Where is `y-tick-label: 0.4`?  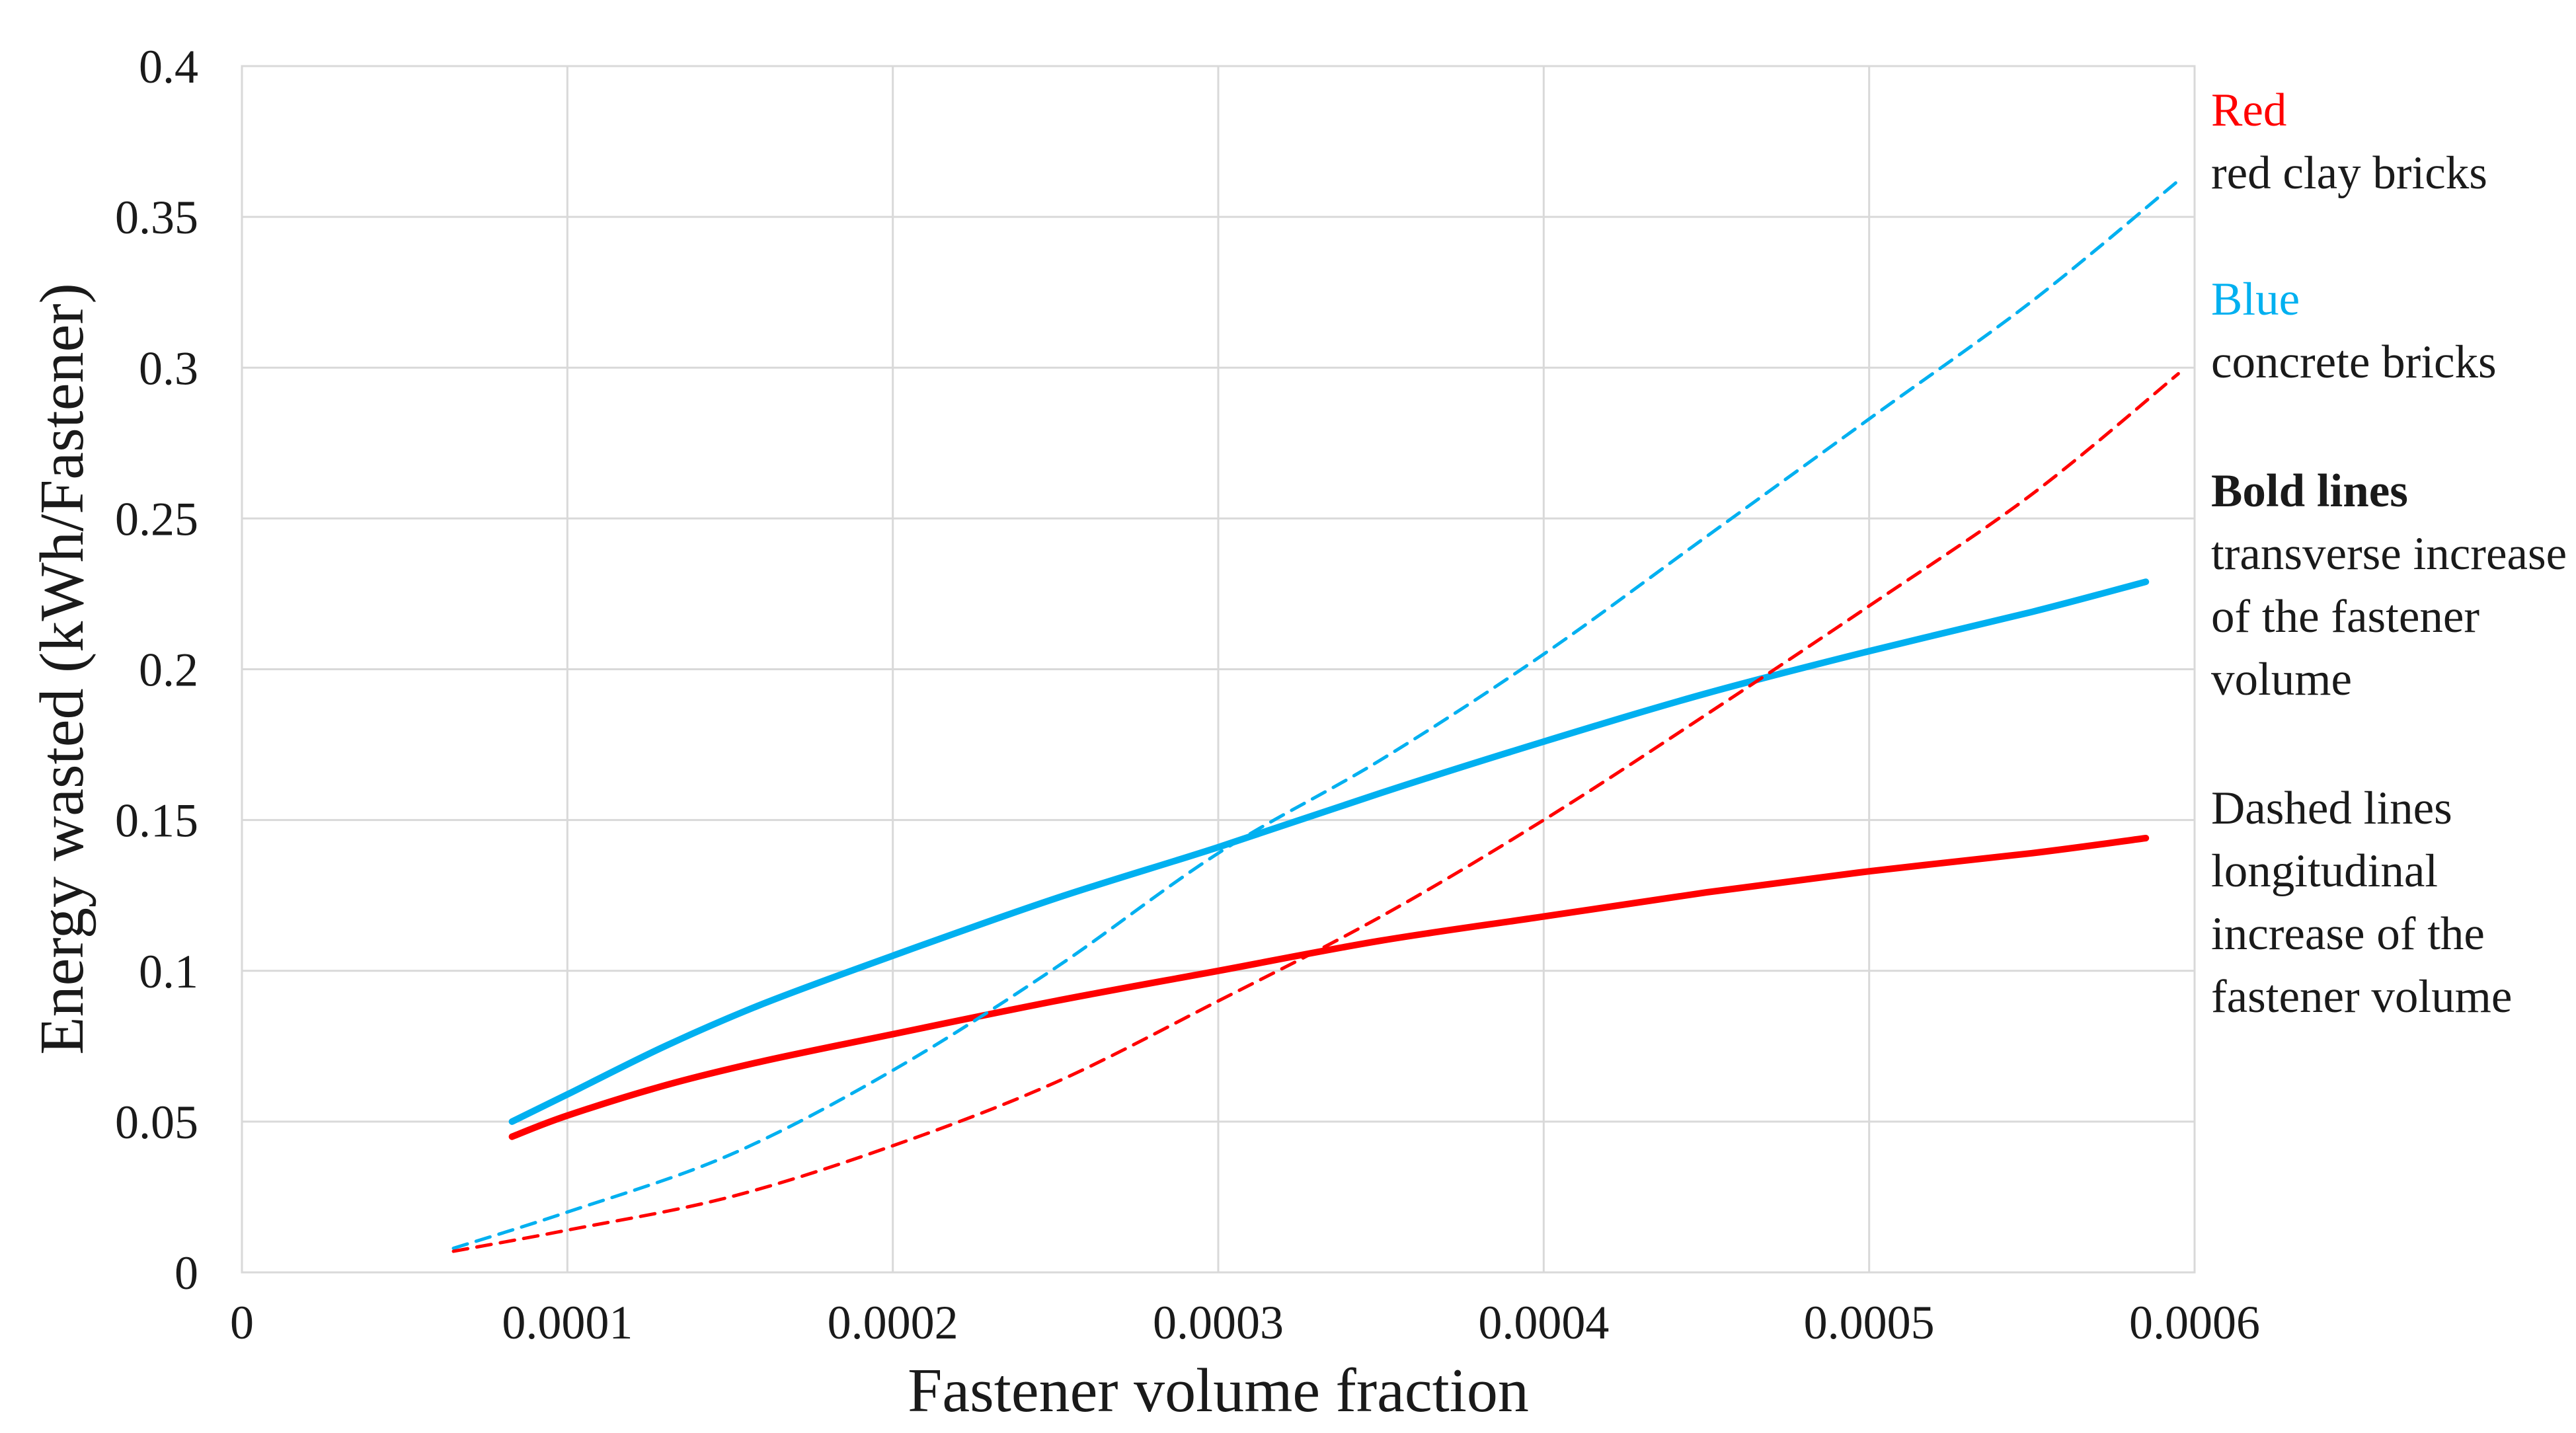
y-tick-label: 0.4 is located at coordinates (168, 66).